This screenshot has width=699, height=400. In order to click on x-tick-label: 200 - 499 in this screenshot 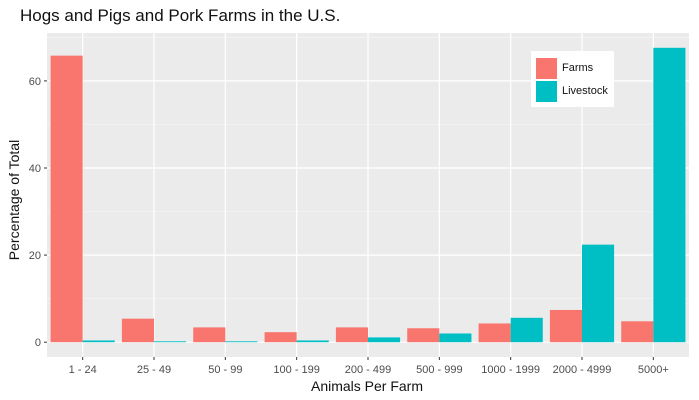, I will do `click(368, 370)`.